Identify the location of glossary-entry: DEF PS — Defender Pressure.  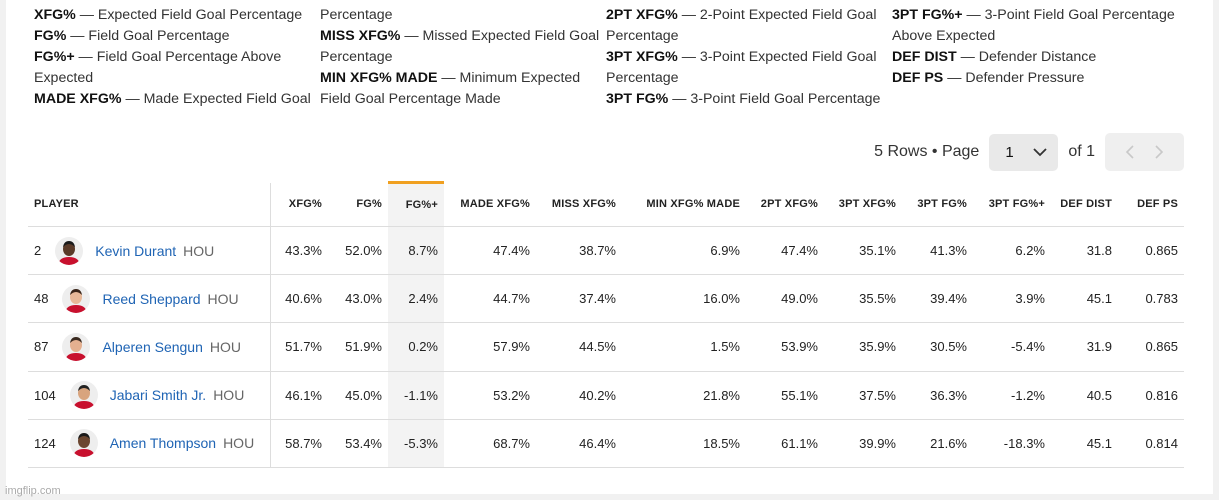
(988, 78).